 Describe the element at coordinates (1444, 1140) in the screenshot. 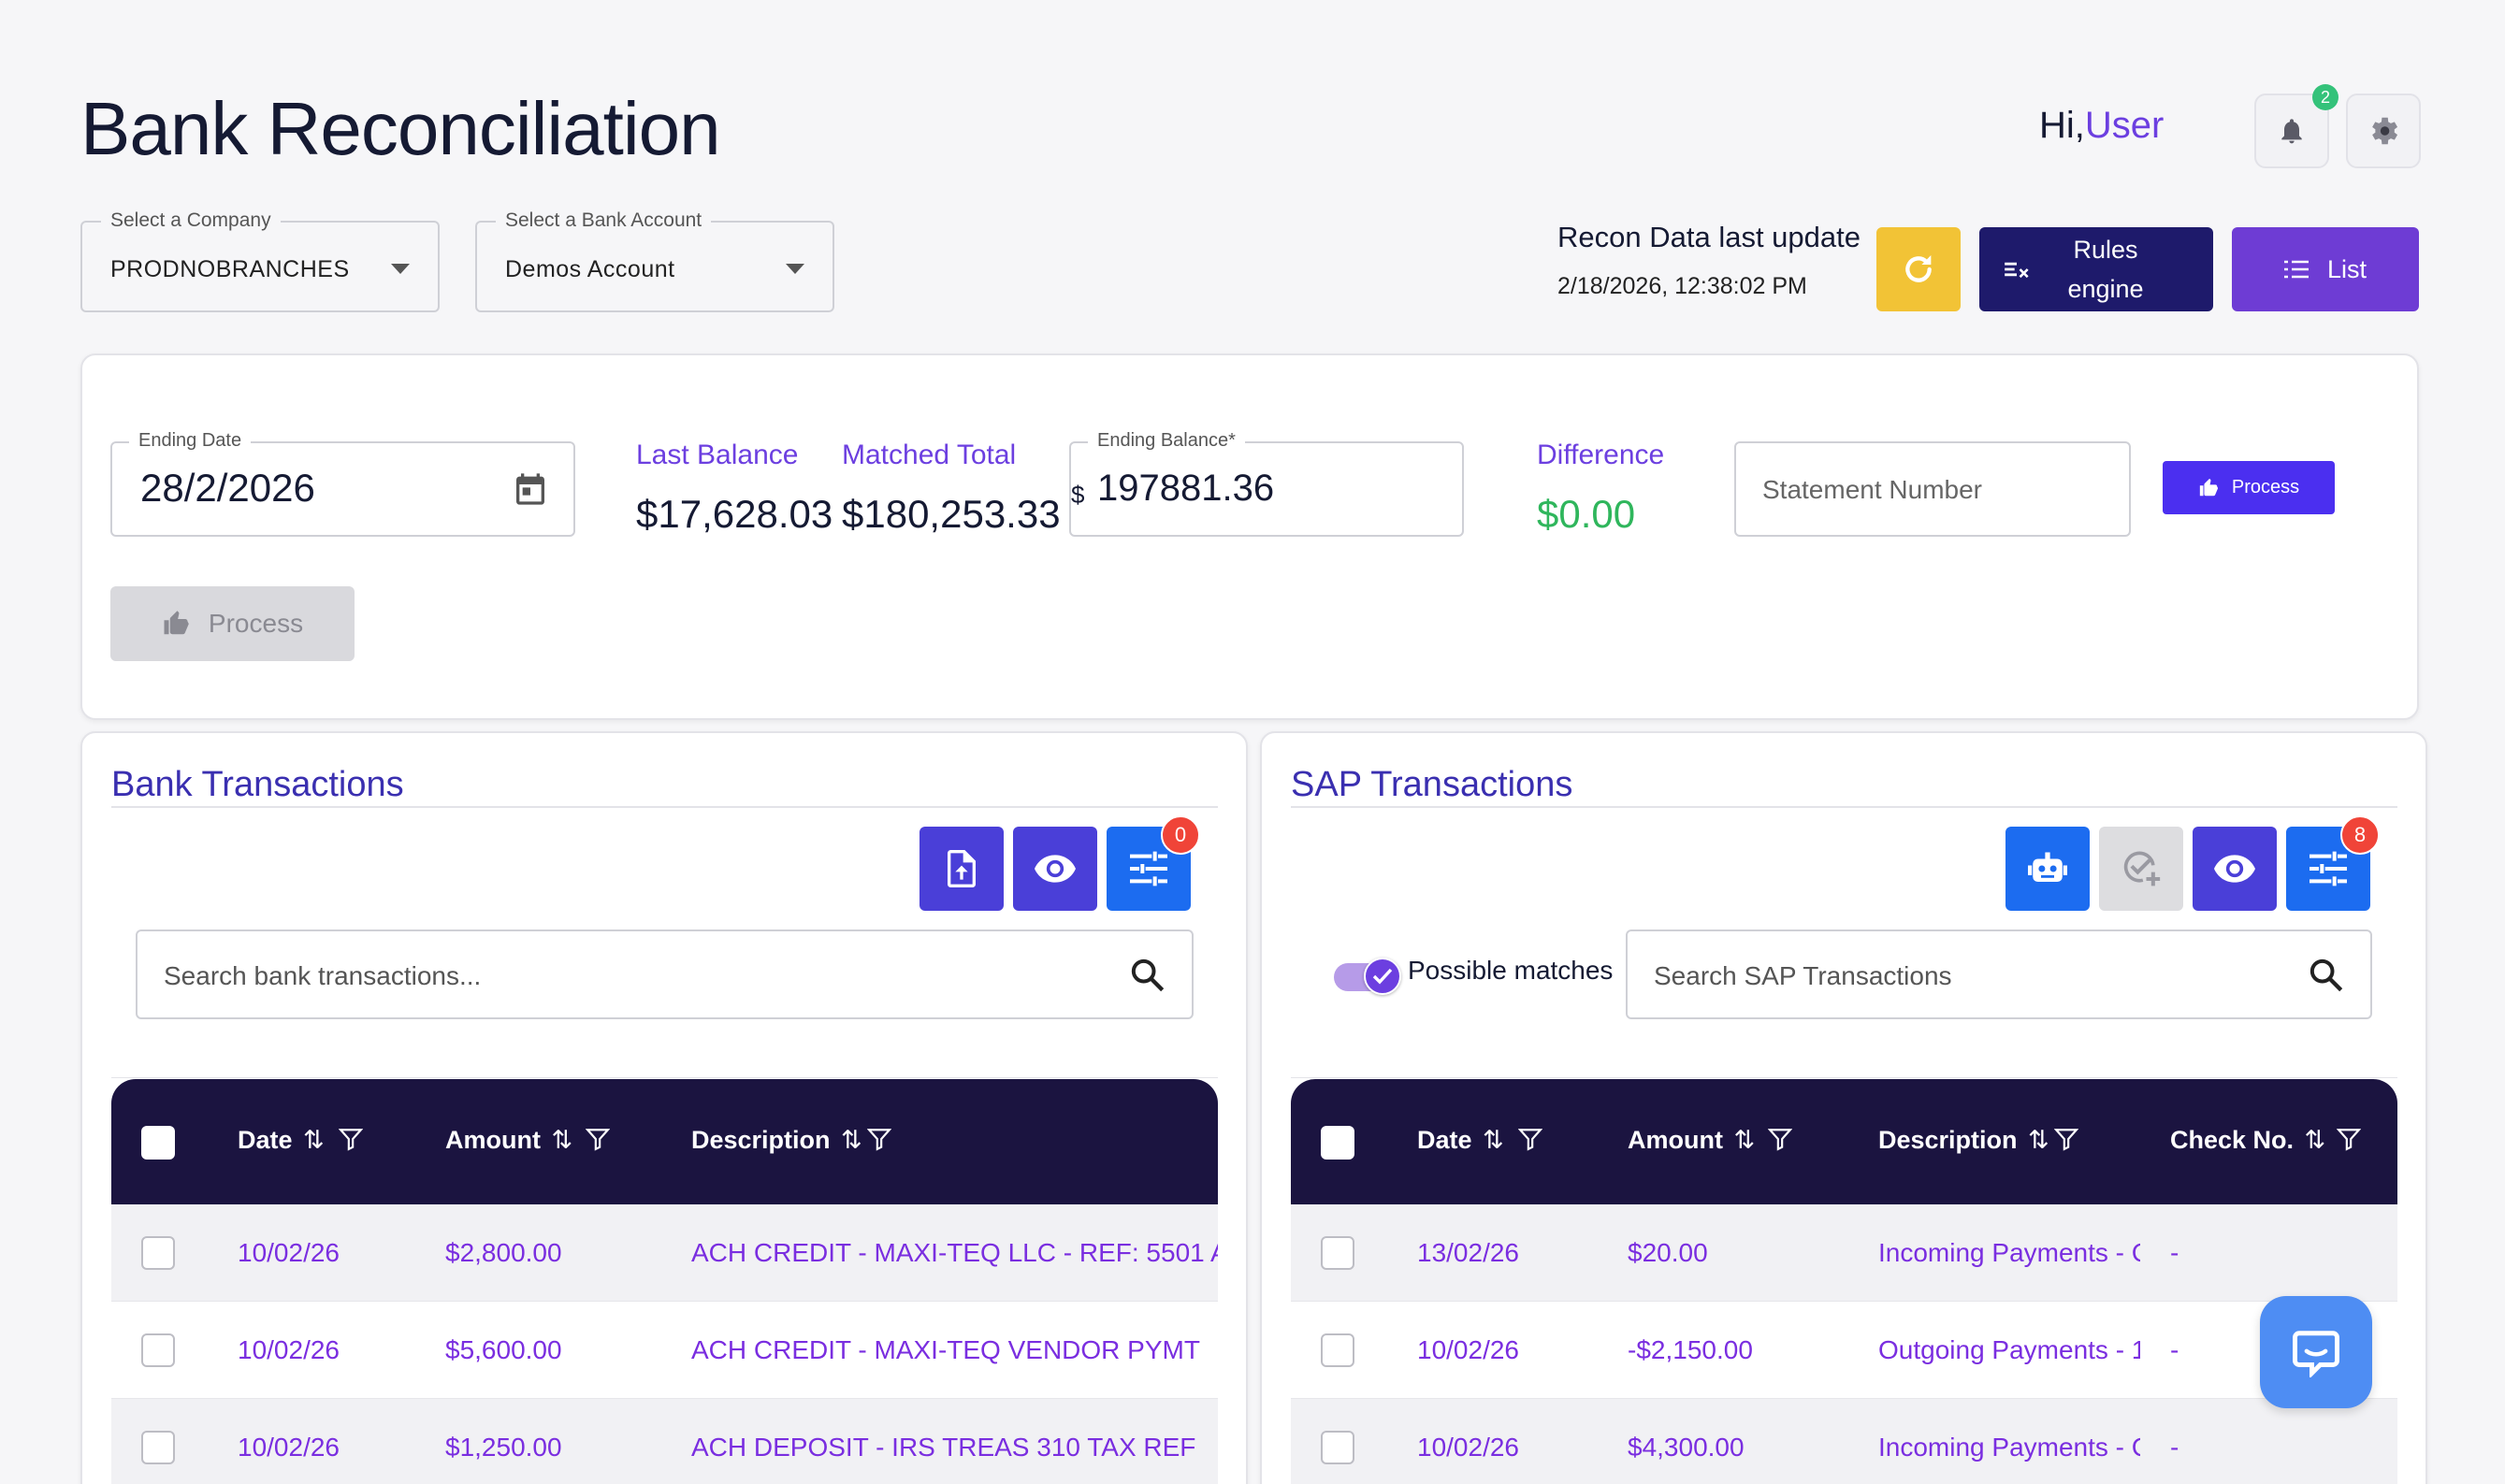

I see `sap-col-date-label: Date` at that location.